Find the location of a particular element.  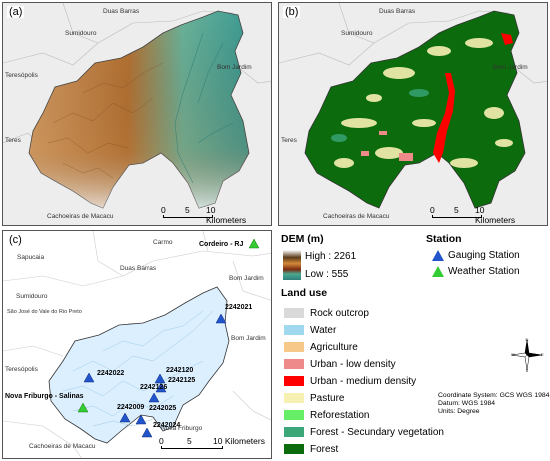

landuse-label: Forest is located at coordinates (324, 449).